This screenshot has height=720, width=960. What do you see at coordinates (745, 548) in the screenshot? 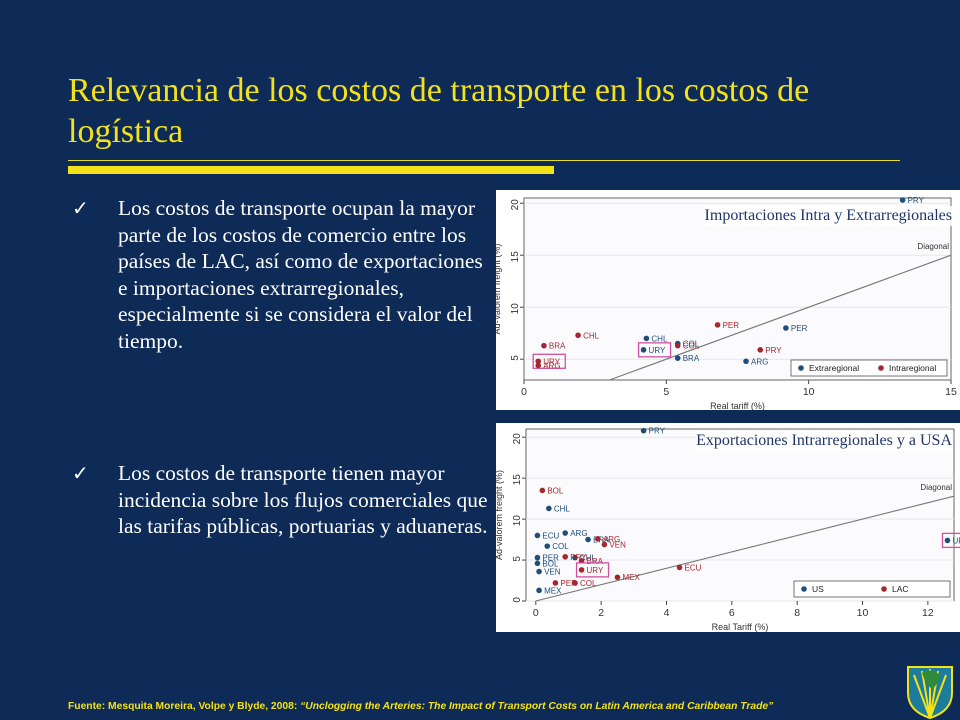
I see `diagonal-line` at bounding box center [745, 548].